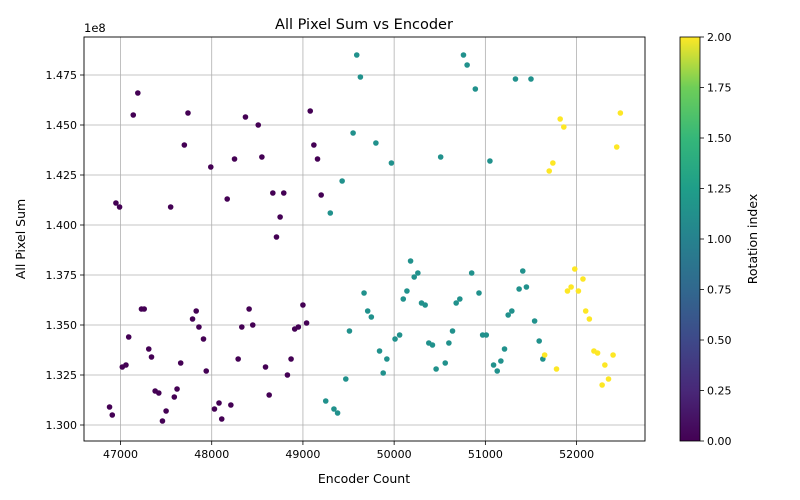 The image size is (800, 500). Describe the element at coordinates (62, 325) in the screenshot. I see `y-tick-label: 1.350` at that location.